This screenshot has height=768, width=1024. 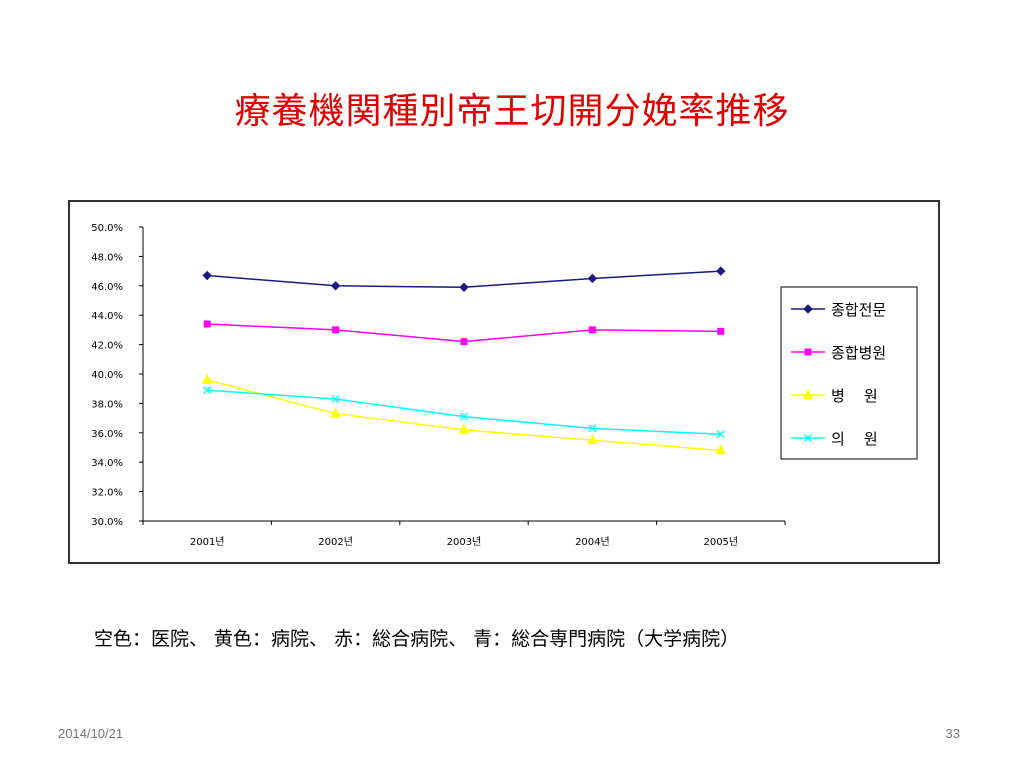 What do you see at coordinates (107, 346) in the screenshot?
I see `y-tick-label: 42.0%` at bounding box center [107, 346].